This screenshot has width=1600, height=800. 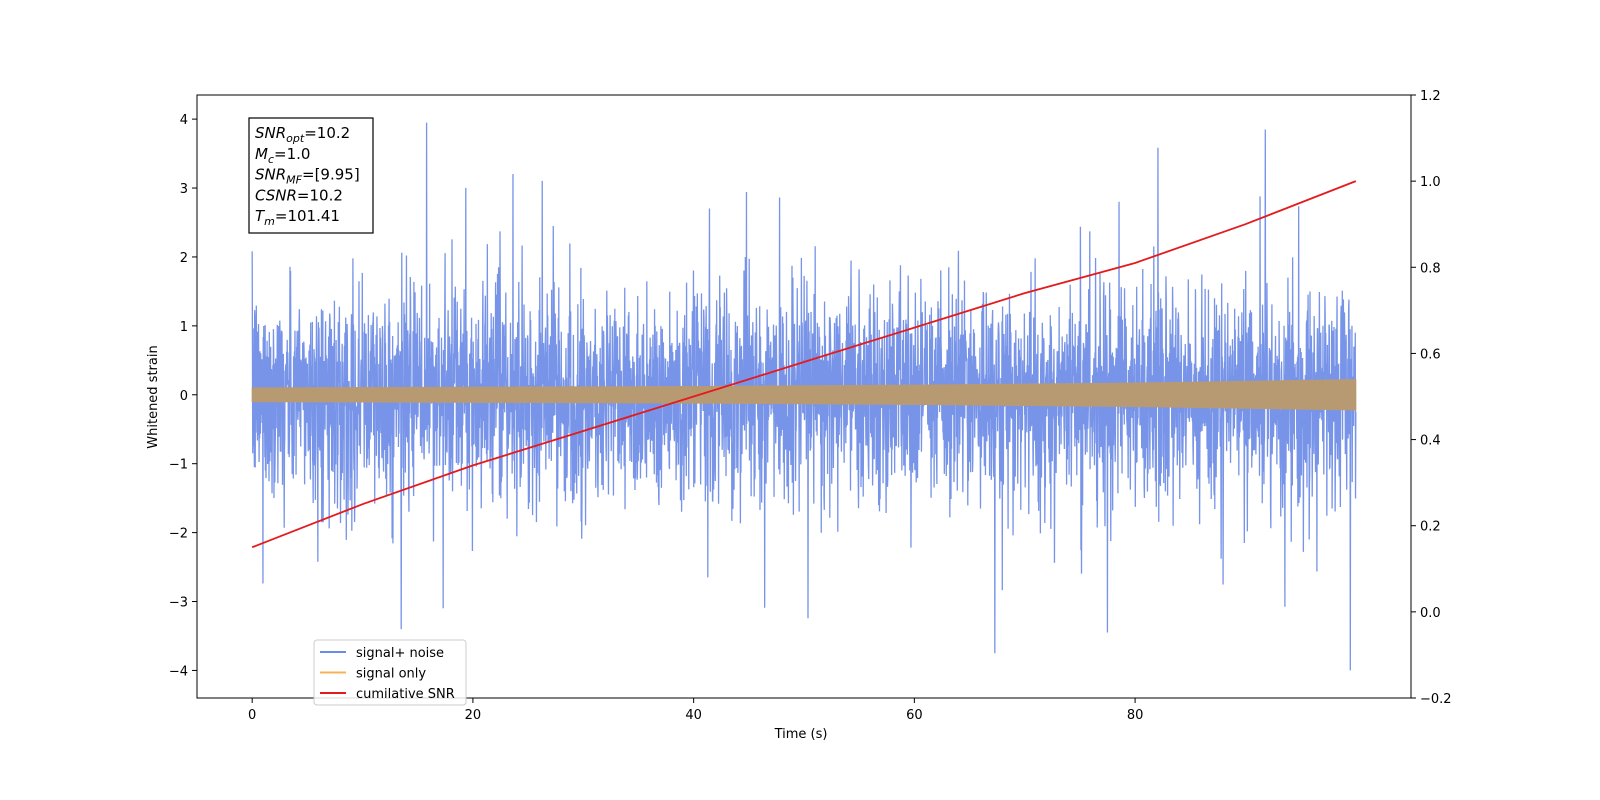 I want to click on y-tick-label: 1, so click(x=184, y=327).